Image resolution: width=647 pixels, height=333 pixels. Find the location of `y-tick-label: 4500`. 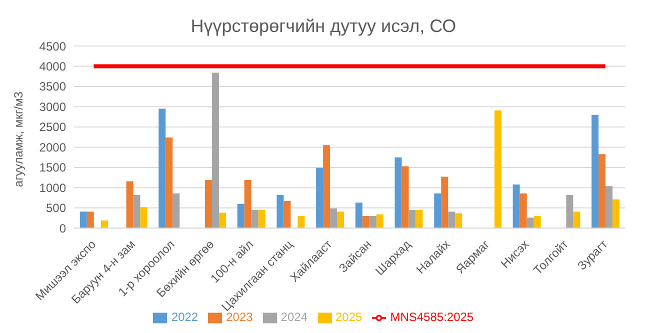

y-tick-label: 4500 is located at coordinates (52, 46).